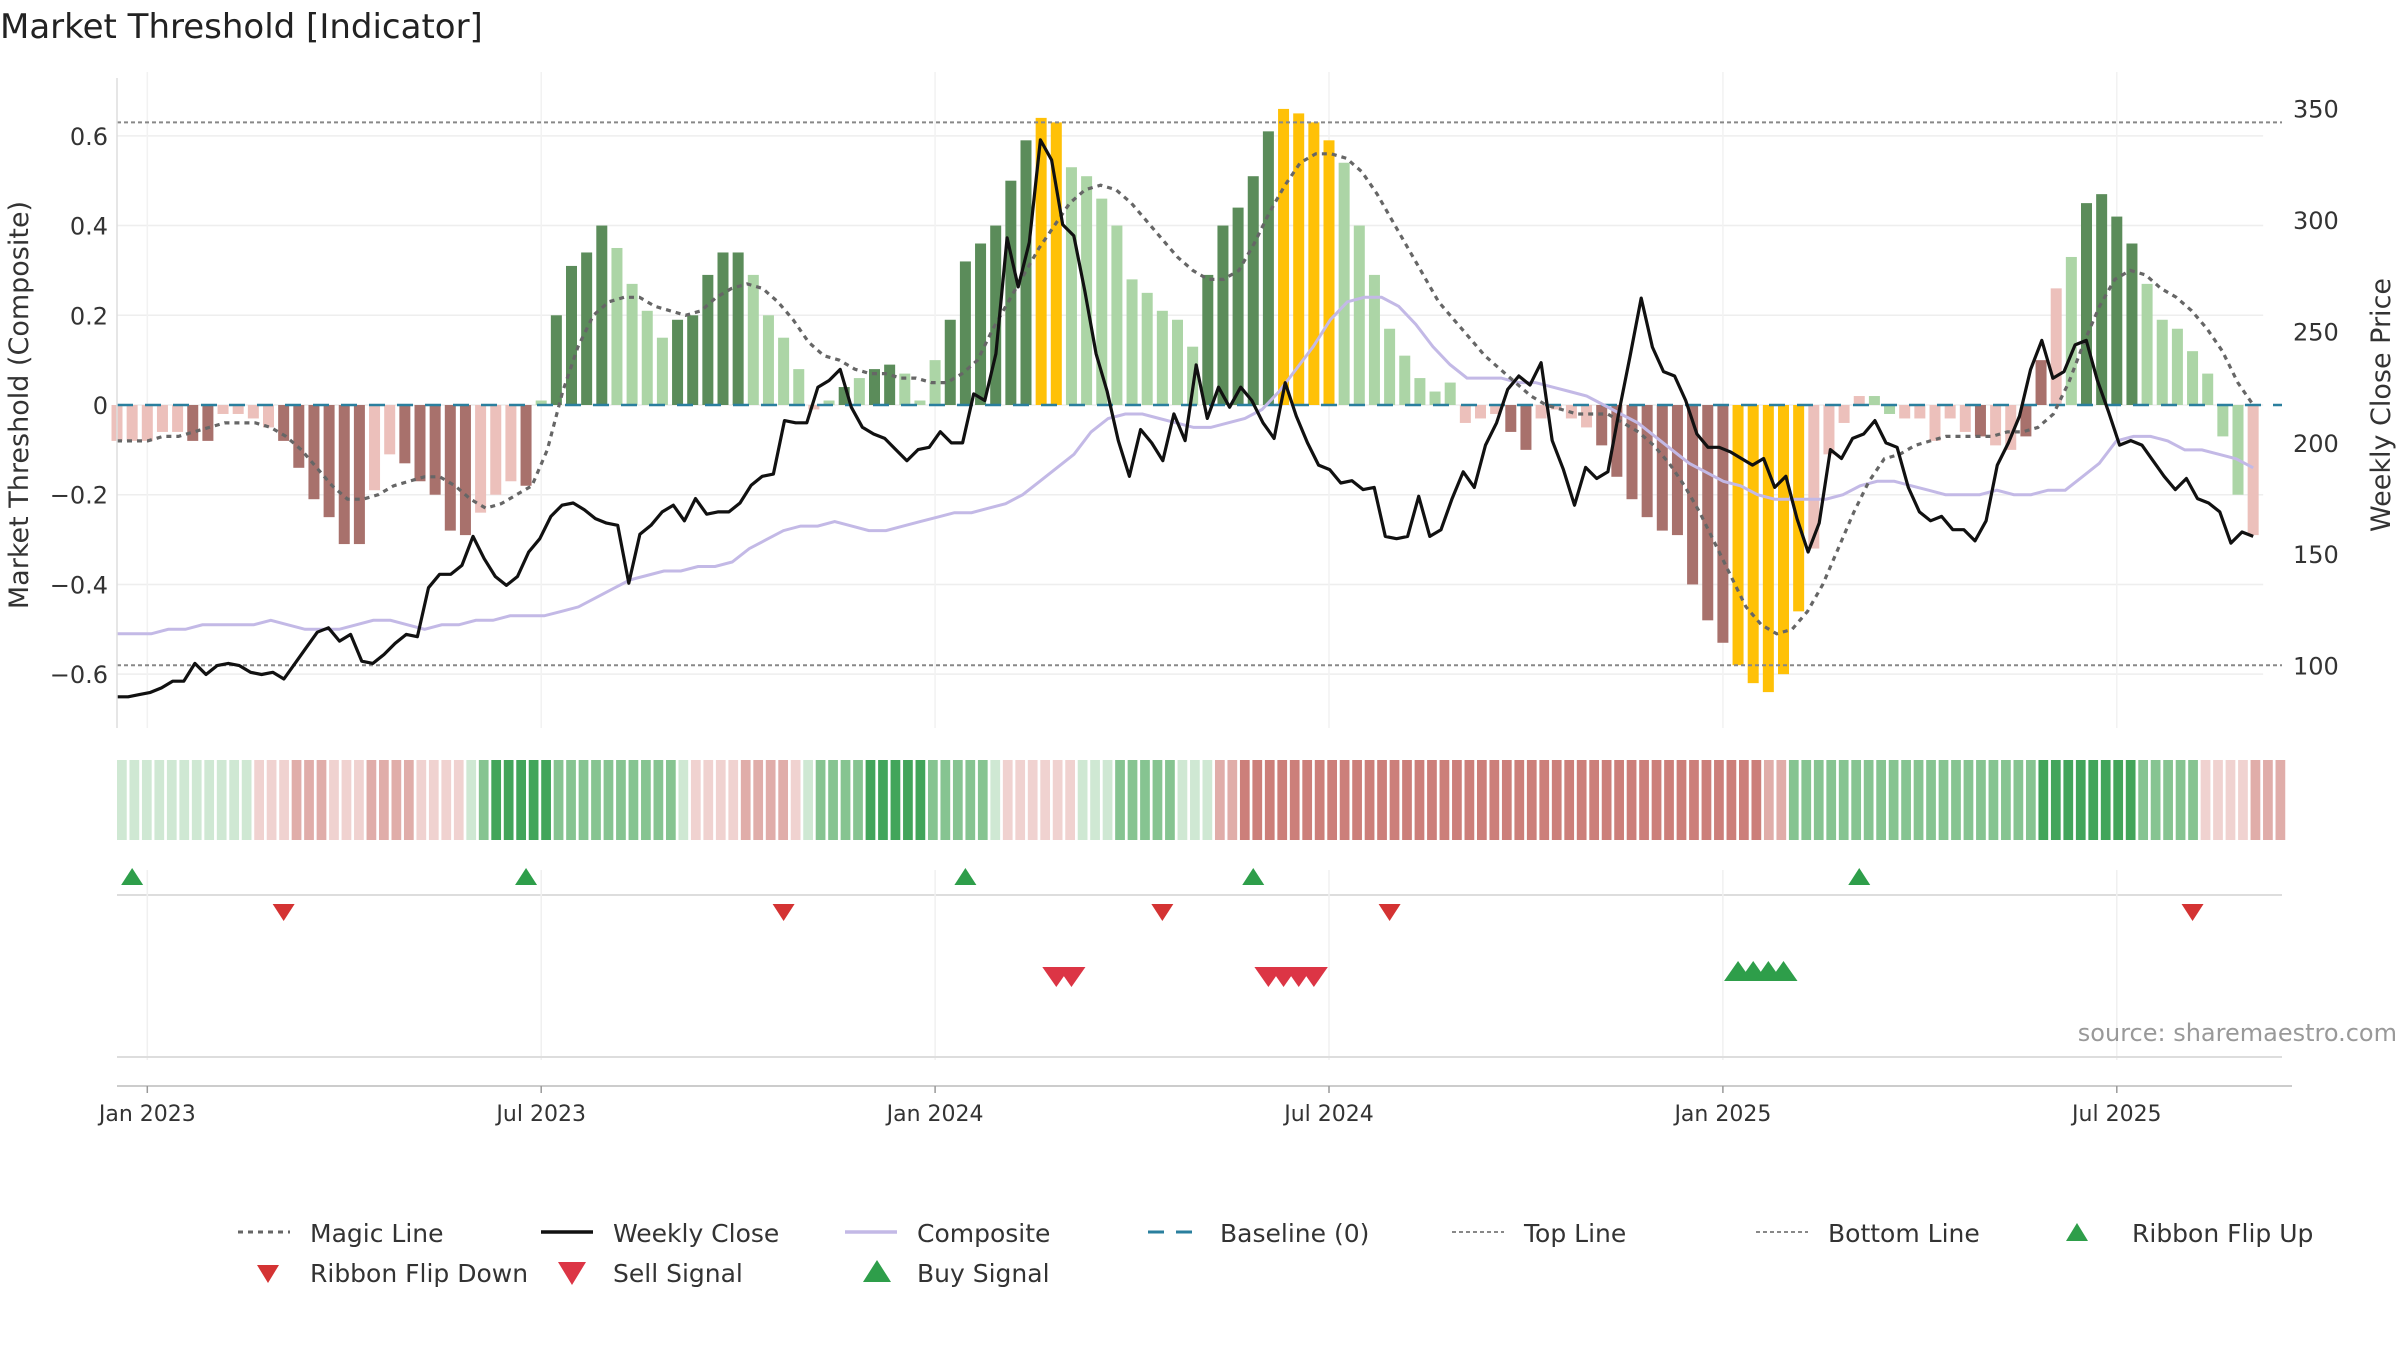 This screenshot has width=2400, height=1354. I want to click on legend-item-top-line: Top Line, so click(1539, 1233).